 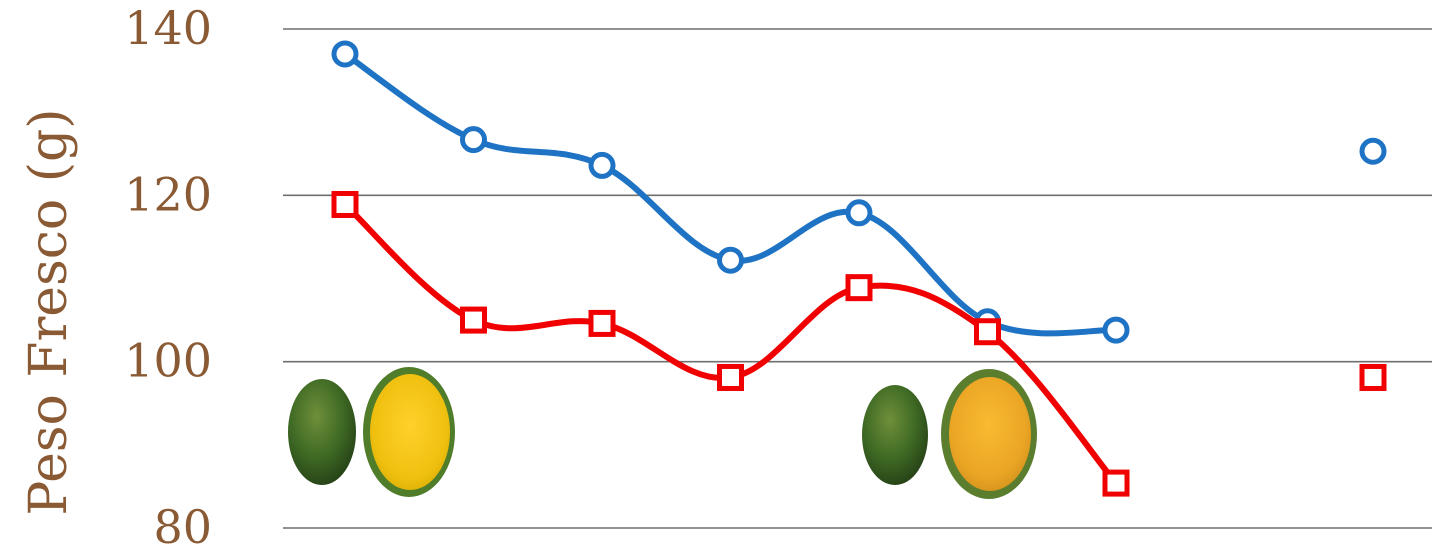 What do you see at coordinates (182, 527) in the screenshot?
I see `y-tick-label: 80` at bounding box center [182, 527].